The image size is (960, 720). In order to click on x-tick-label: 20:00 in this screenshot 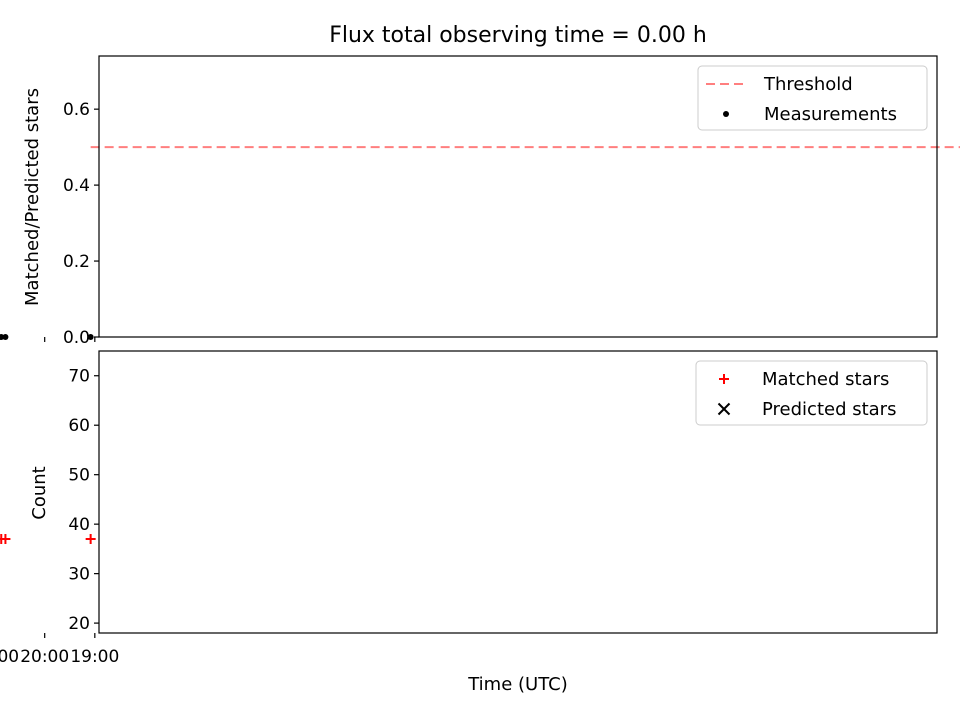, I will do `click(44, 657)`.